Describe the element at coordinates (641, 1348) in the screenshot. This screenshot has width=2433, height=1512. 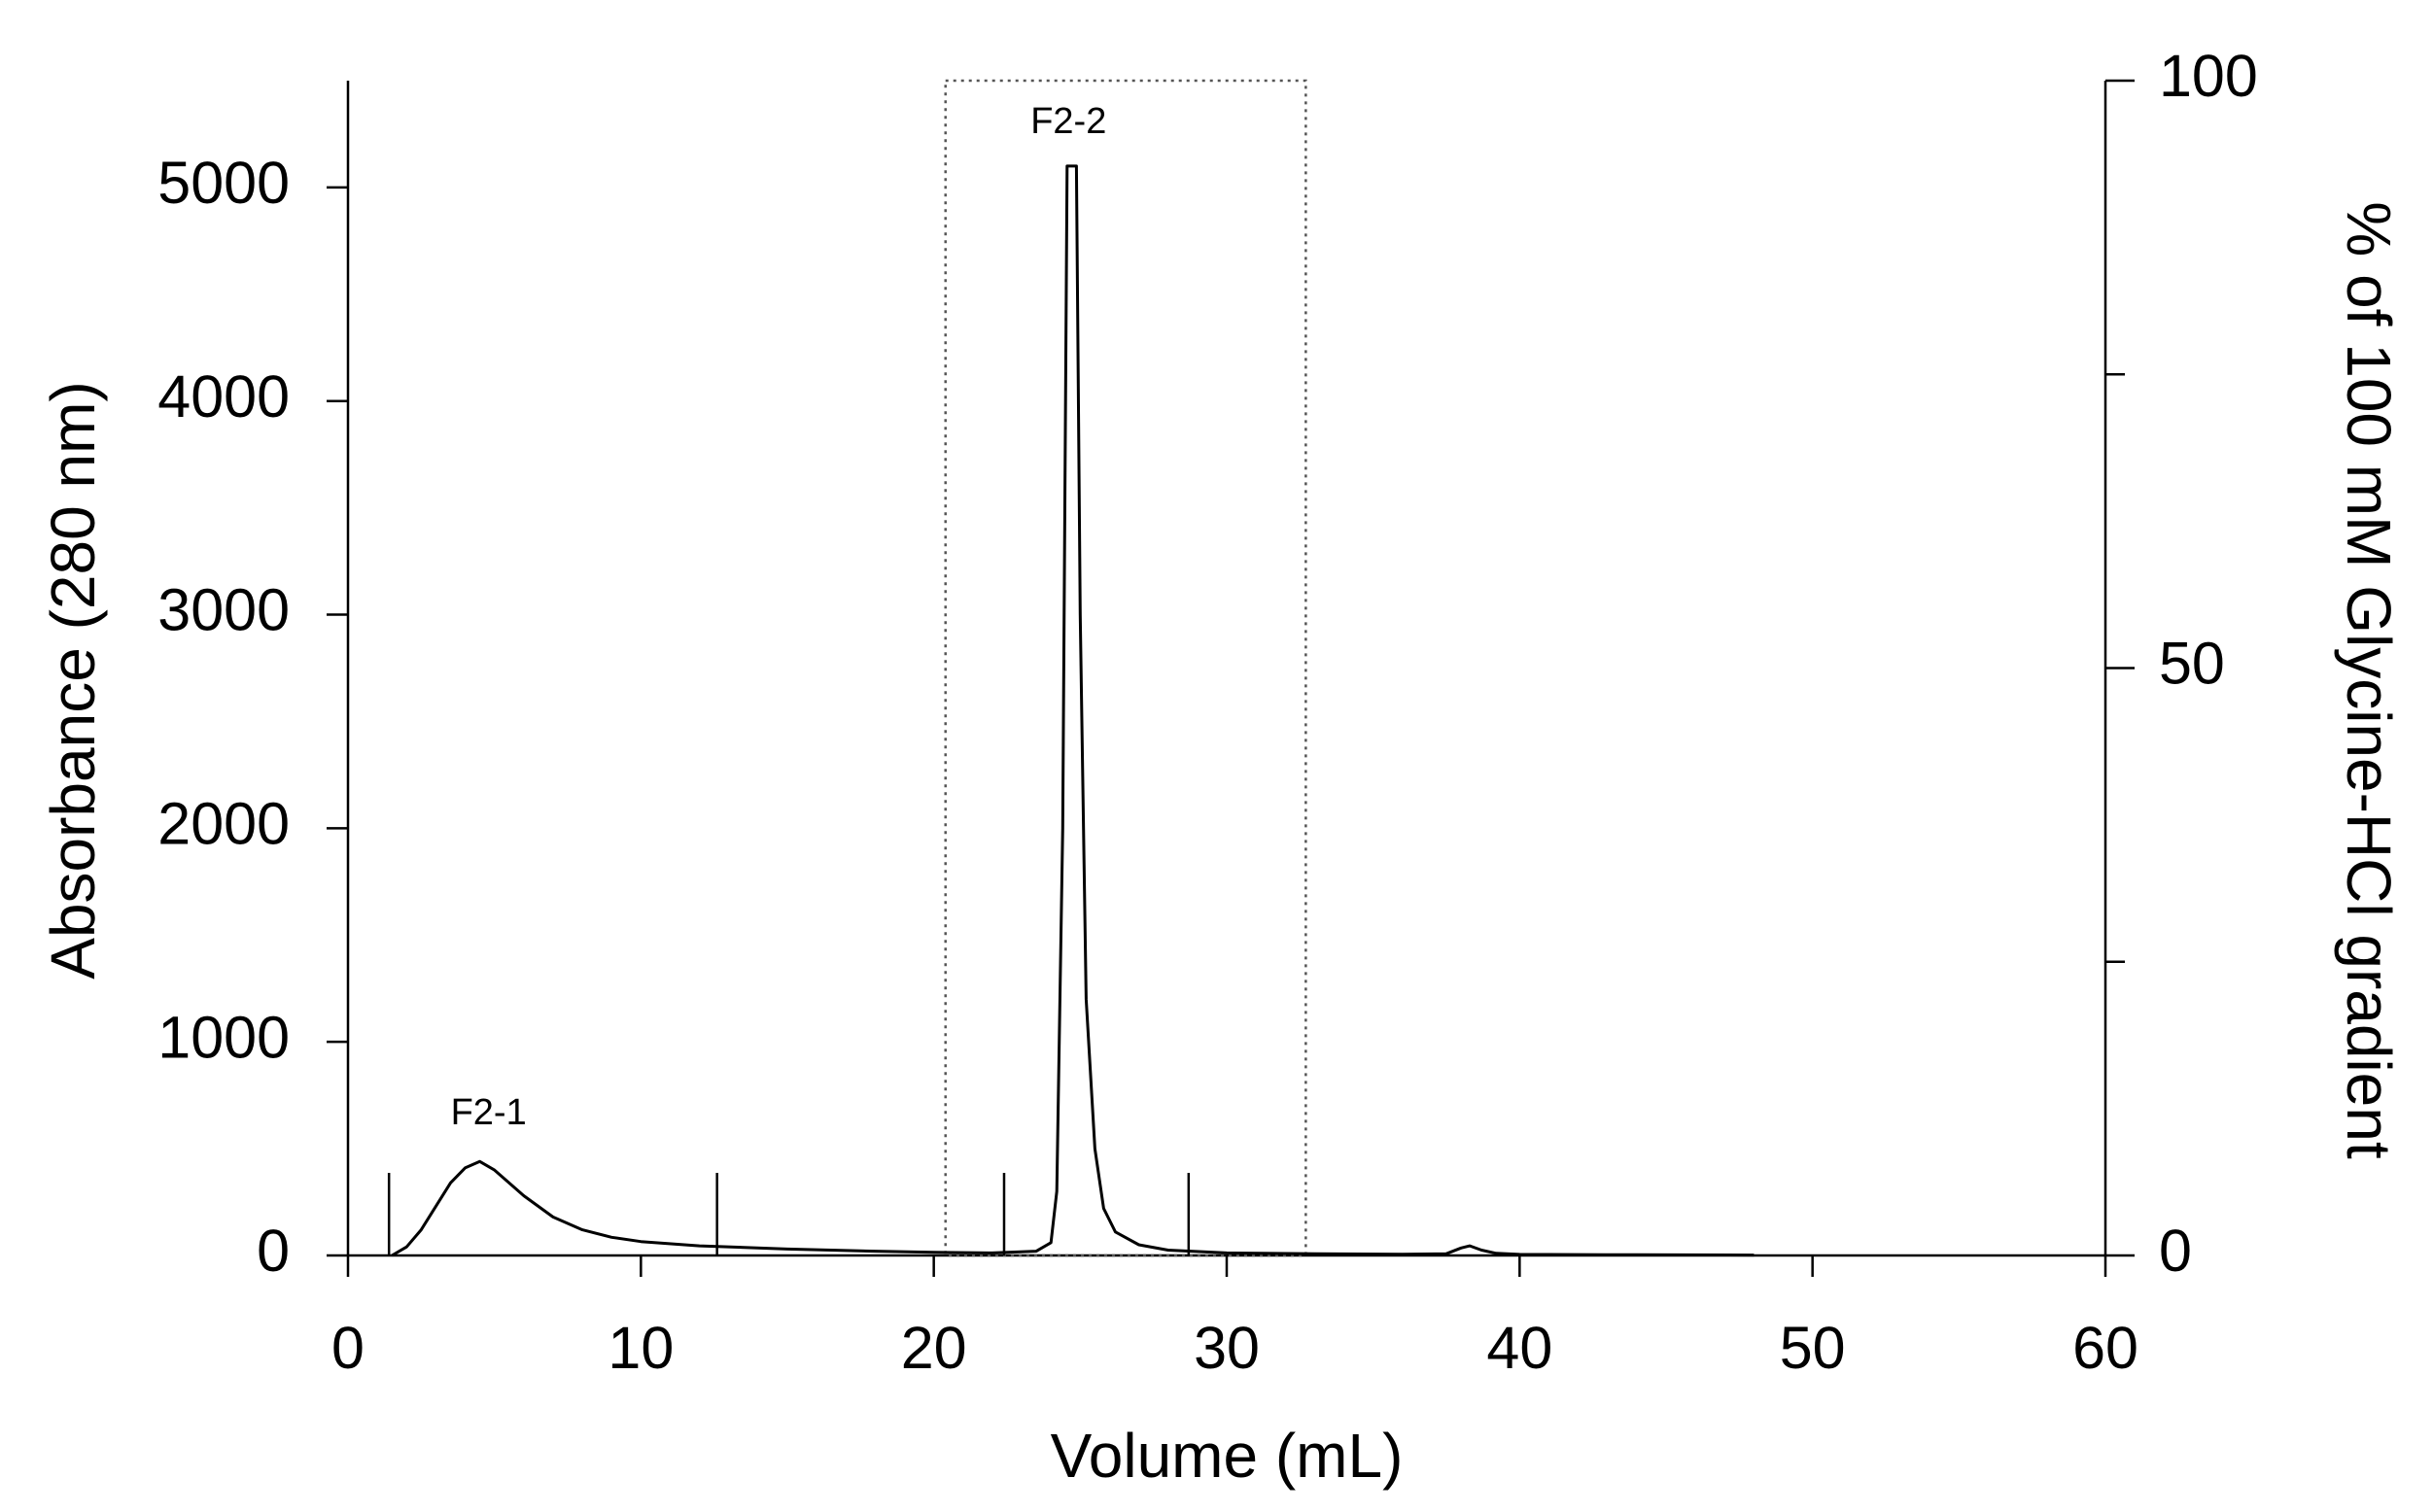
I see `x-tick-label: 10` at that location.